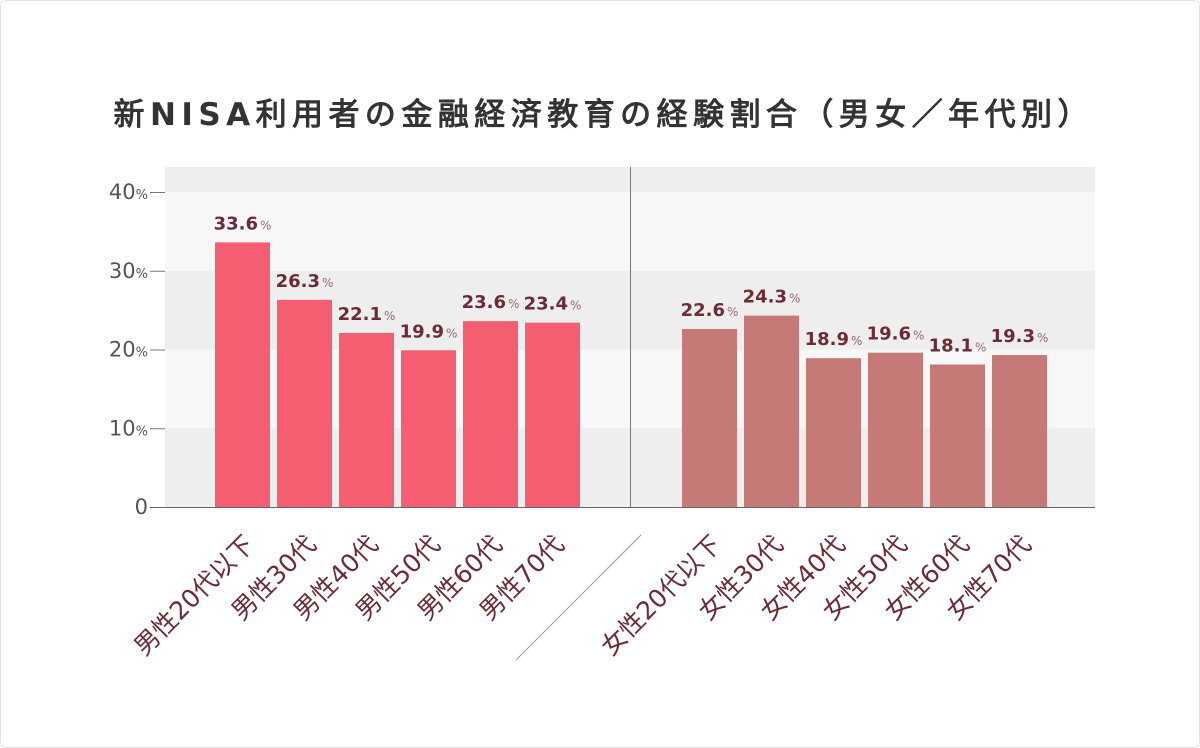  I want to click on value-number: 23.6, so click(484, 302).